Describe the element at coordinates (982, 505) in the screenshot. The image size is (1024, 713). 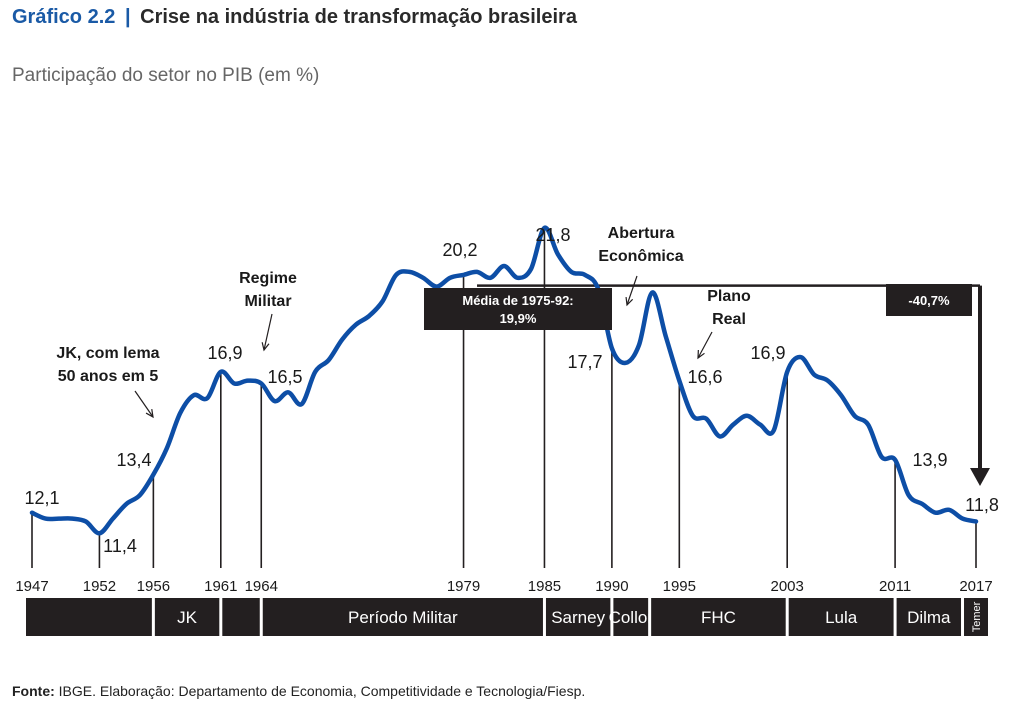
I see `point-label-2017: 11,8` at that location.